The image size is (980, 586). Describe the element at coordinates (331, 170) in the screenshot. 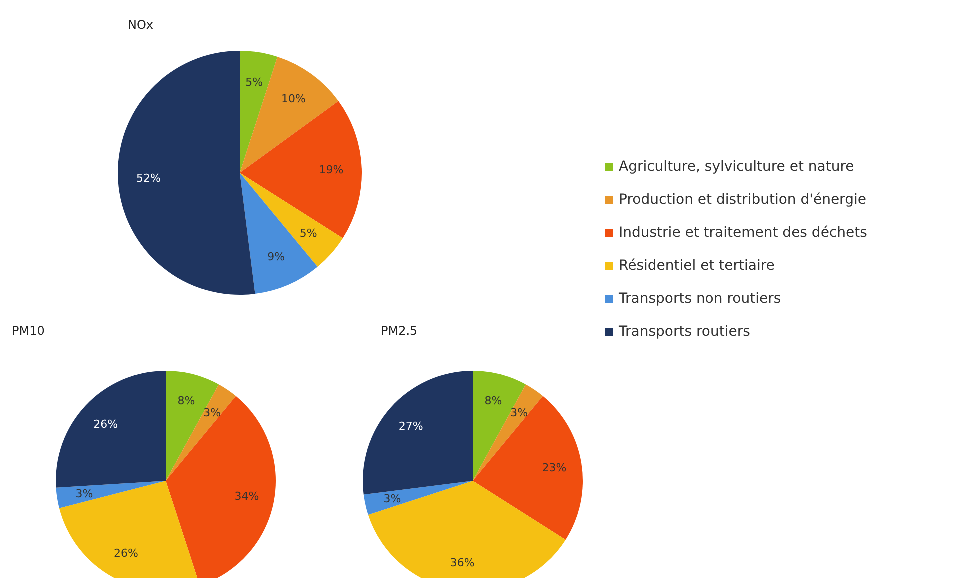

I see `data-label: 19%` at that location.